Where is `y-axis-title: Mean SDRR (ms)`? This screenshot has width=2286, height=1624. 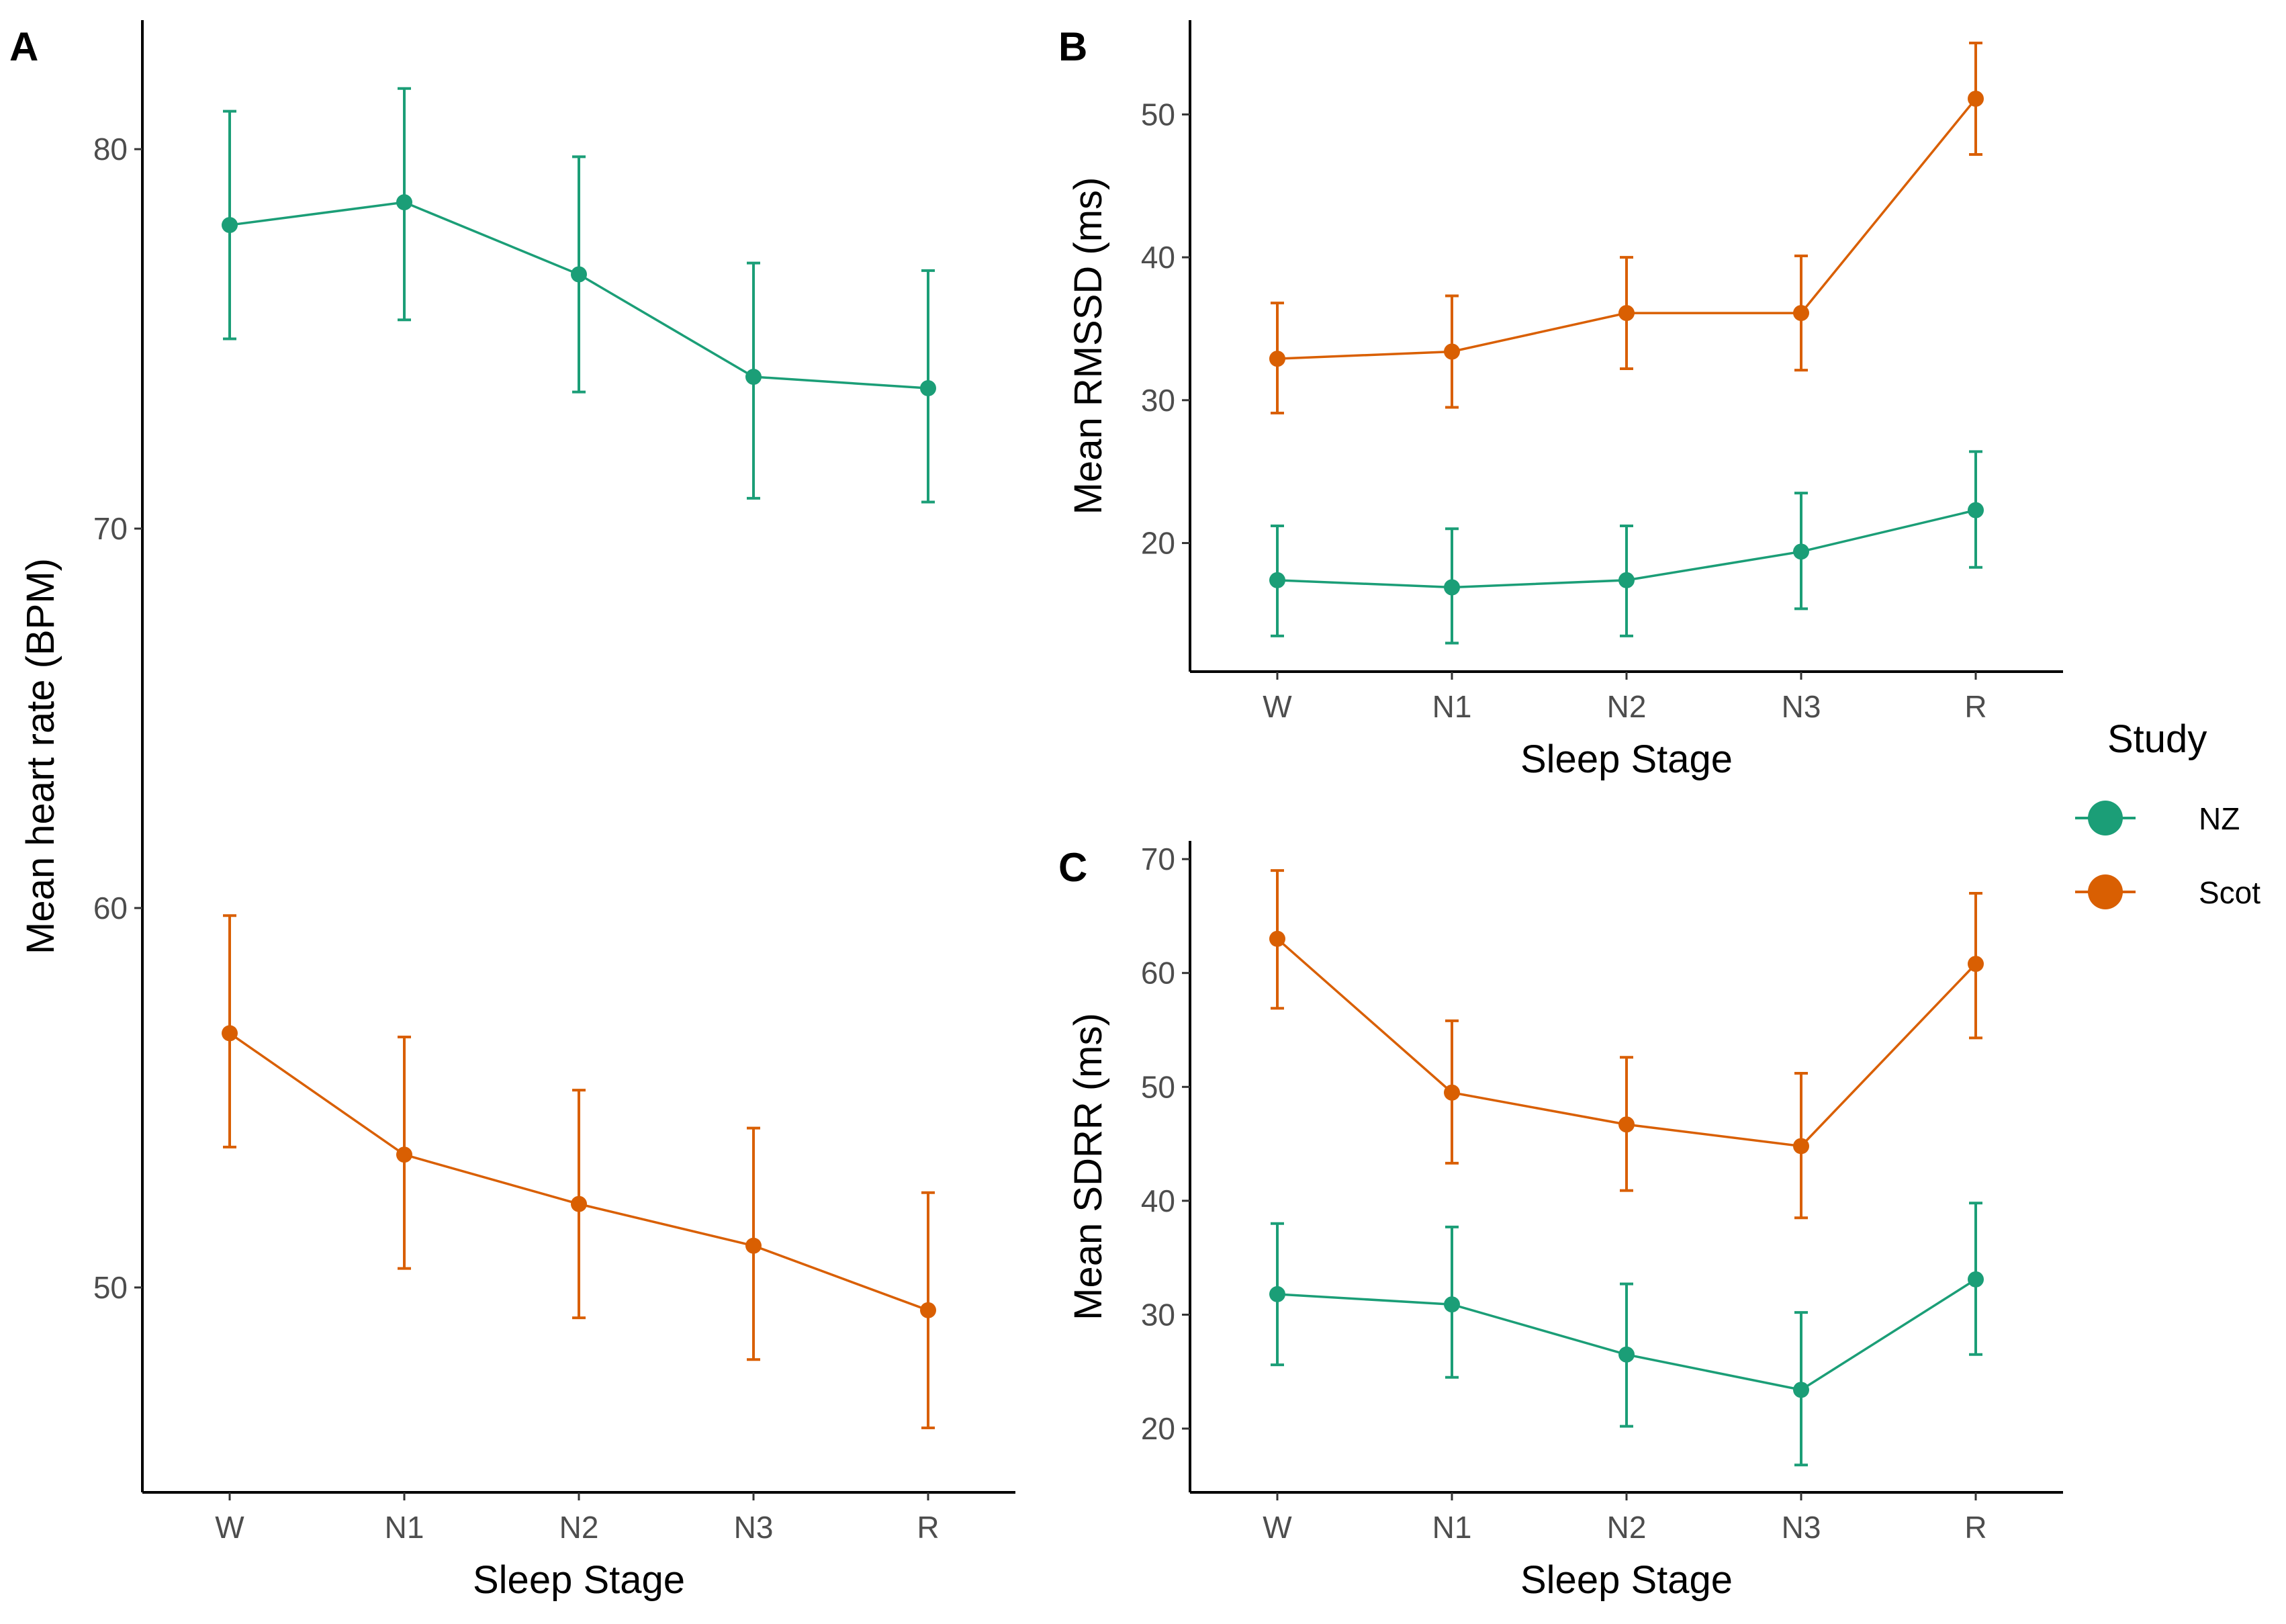 y-axis-title: Mean SDRR (ms) is located at coordinates (1088, 1166).